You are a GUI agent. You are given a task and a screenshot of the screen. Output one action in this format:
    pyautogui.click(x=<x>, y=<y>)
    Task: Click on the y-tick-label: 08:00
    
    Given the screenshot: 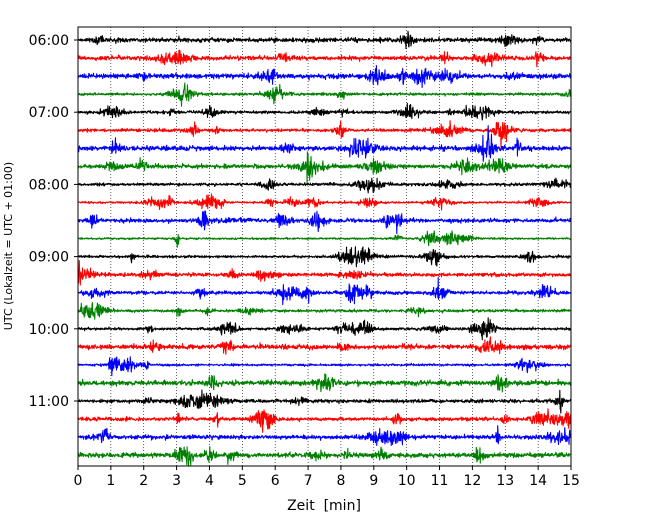 What is the action you would take?
    pyautogui.click(x=49, y=185)
    